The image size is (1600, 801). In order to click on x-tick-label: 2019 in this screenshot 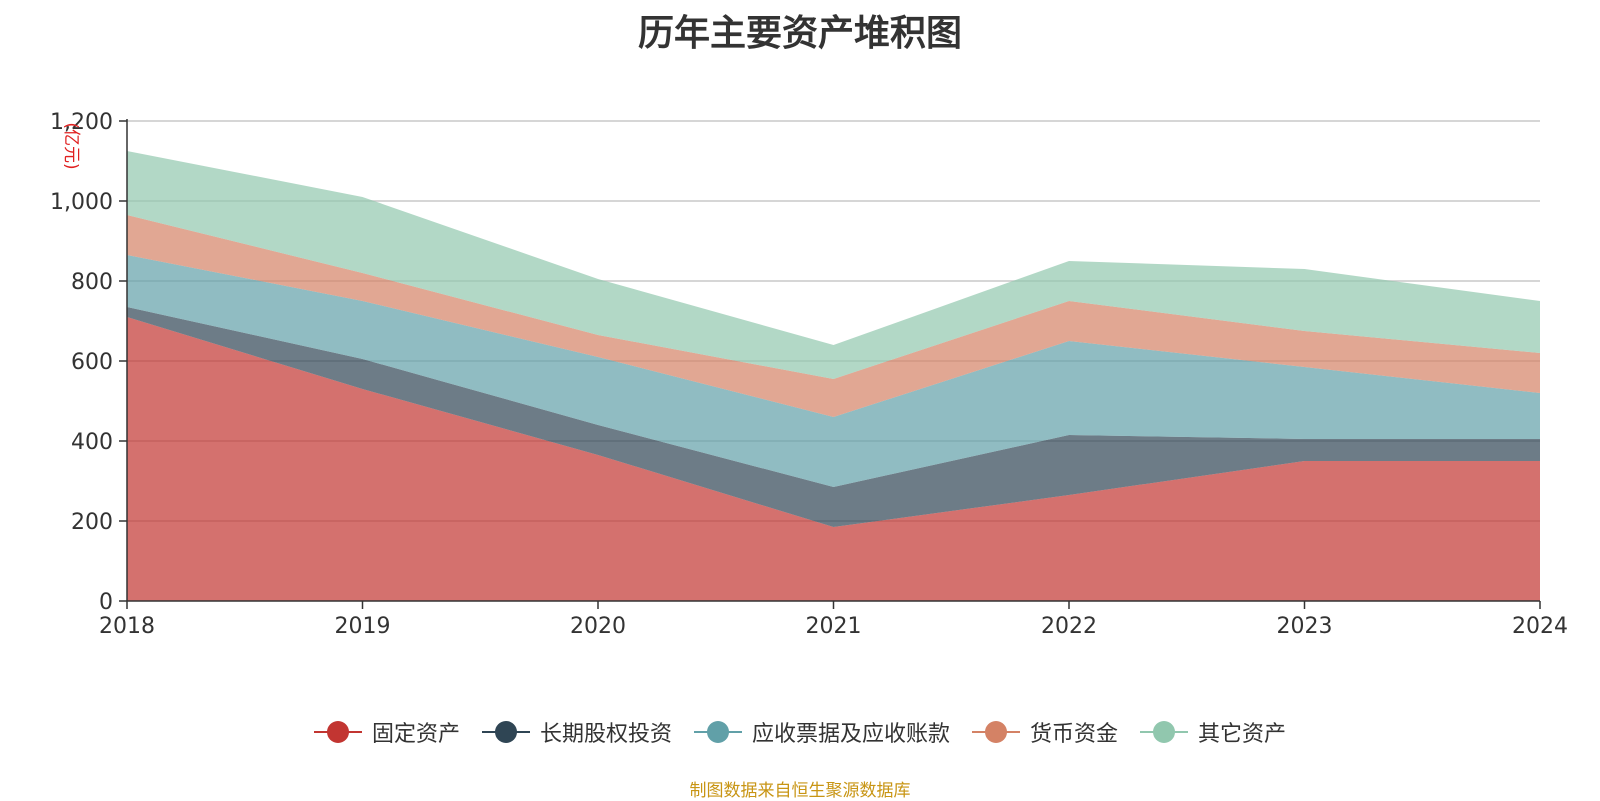, I will do `click(363, 626)`.